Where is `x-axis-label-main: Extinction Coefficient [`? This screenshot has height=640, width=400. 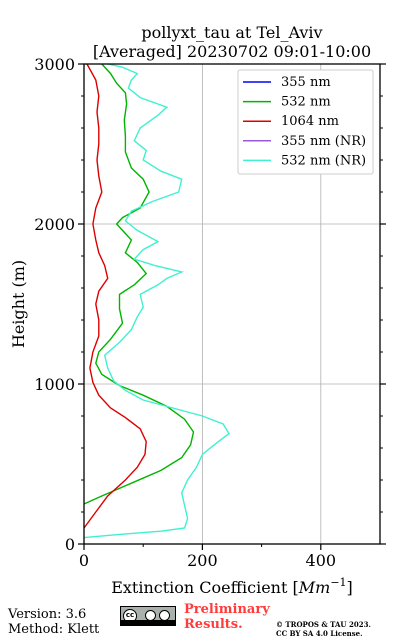 x-axis-label-main: Extinction Coefficient [ is located at coordinates (205, 587).